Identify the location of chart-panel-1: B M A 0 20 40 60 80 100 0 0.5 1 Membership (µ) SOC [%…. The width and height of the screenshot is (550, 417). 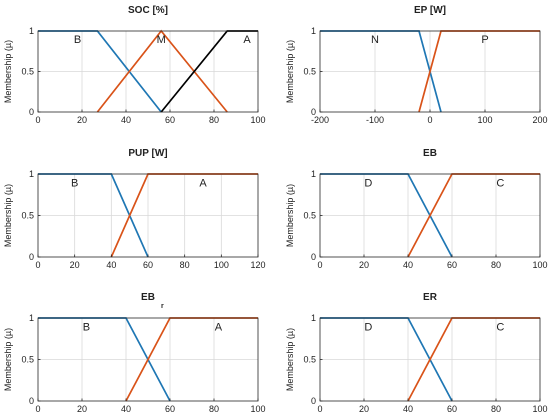
(134, 65).